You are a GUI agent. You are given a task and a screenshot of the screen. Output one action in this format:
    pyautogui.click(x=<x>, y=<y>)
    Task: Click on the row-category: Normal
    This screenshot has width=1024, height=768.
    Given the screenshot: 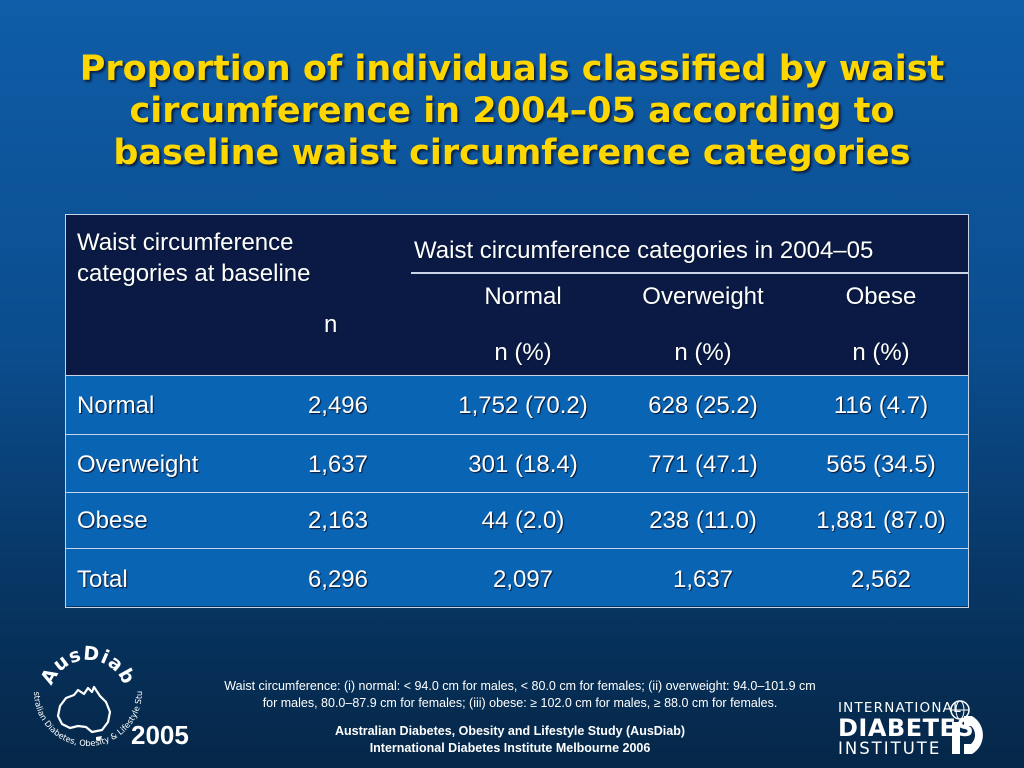 What is the action you would take?
    pyautogui.click(x=116, y=405)
    